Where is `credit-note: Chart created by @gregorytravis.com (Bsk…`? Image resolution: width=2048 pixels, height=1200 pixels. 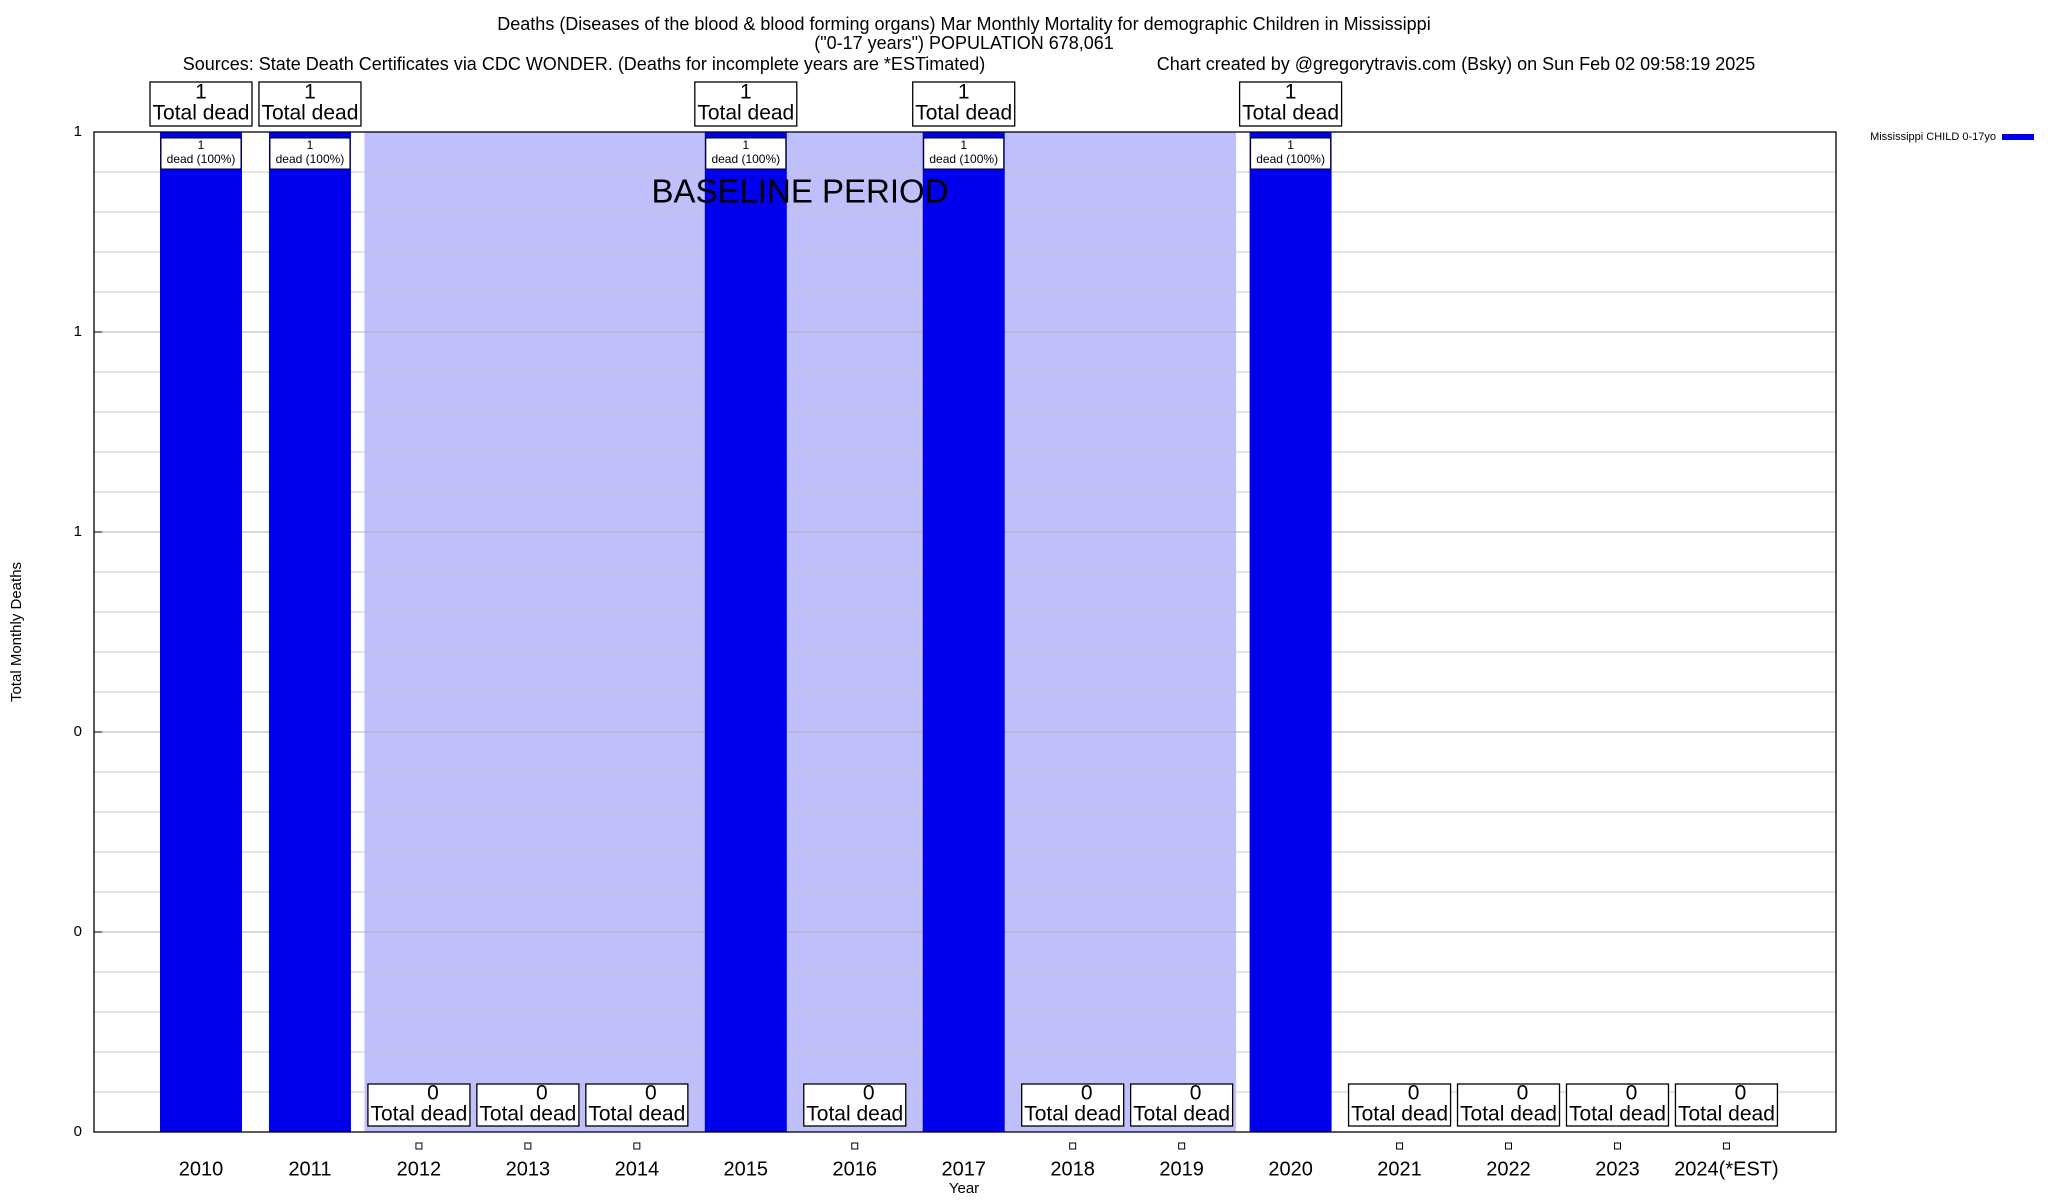 credit-note: Chart created by @gregorytravis.com (Bsk… is located at coordinates (1456, 64).